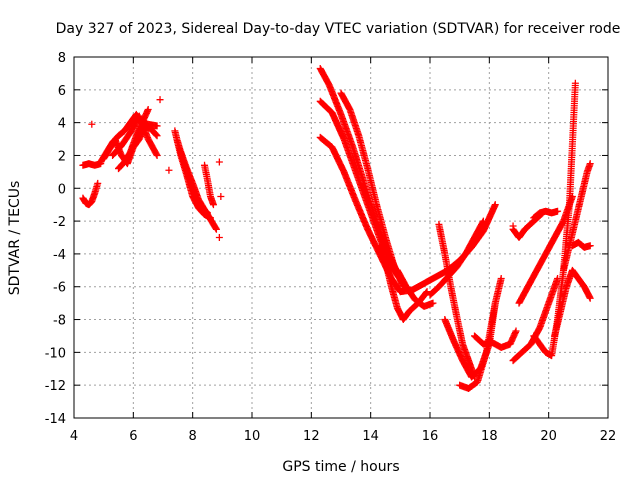 The width and height of the screenshot is (640, 480). Describe the element at coordinates (489, 436) in the screenshot. I see `x-tick-label: 18` at that location.